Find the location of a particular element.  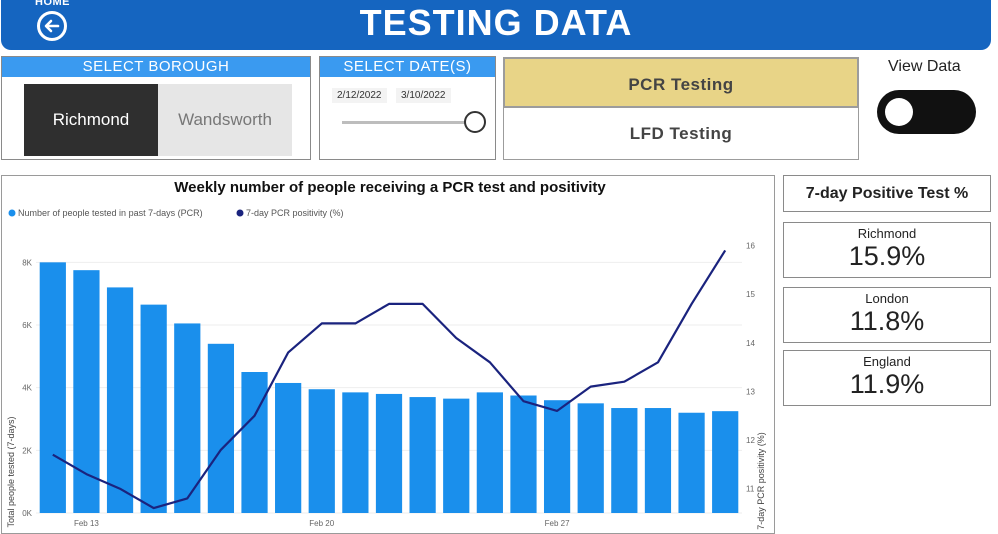

header-bar: HOME TESTING DATA is located at coordinates (496, 25).